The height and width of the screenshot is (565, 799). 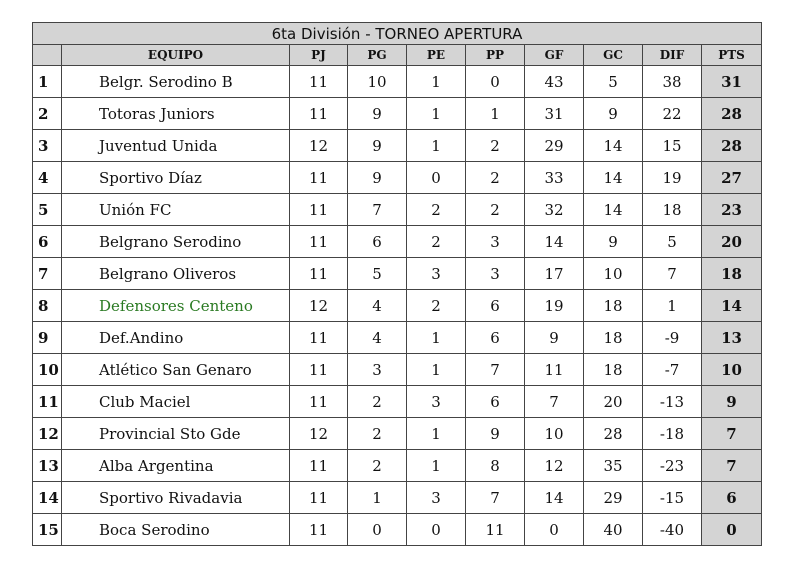 What do you see at coordinates (731, 209) in the screenshot?
I see `pts-cell: 23` at bounding box center [731, 209].